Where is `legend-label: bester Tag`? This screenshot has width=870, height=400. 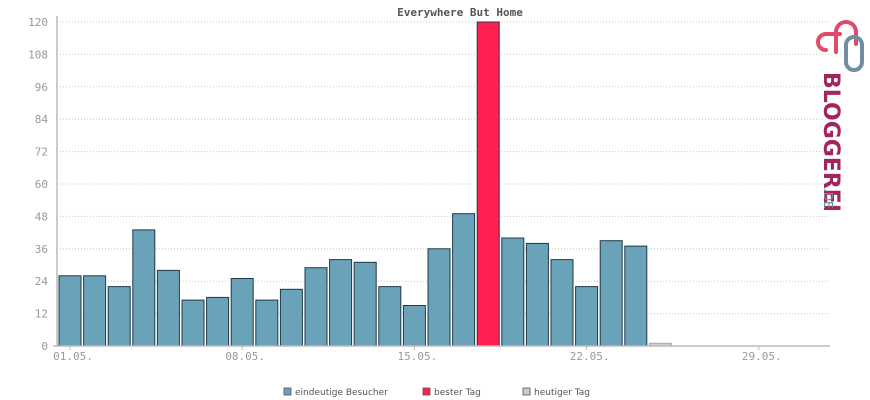
legend-label: bester Tag is located at coordinates (457, 393).